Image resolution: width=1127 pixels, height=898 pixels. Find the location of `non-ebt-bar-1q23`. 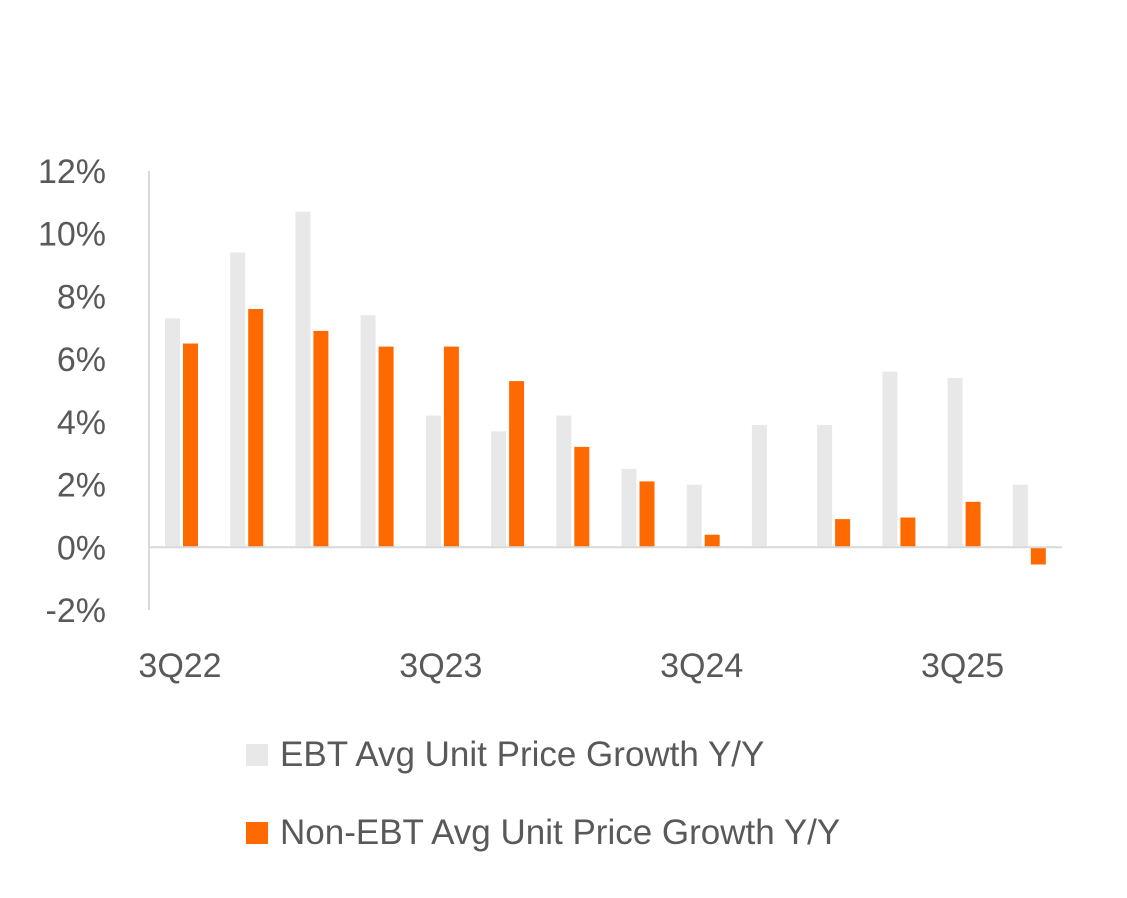

non-ebt-bar-1q23 is located at coordinates (321, 439).